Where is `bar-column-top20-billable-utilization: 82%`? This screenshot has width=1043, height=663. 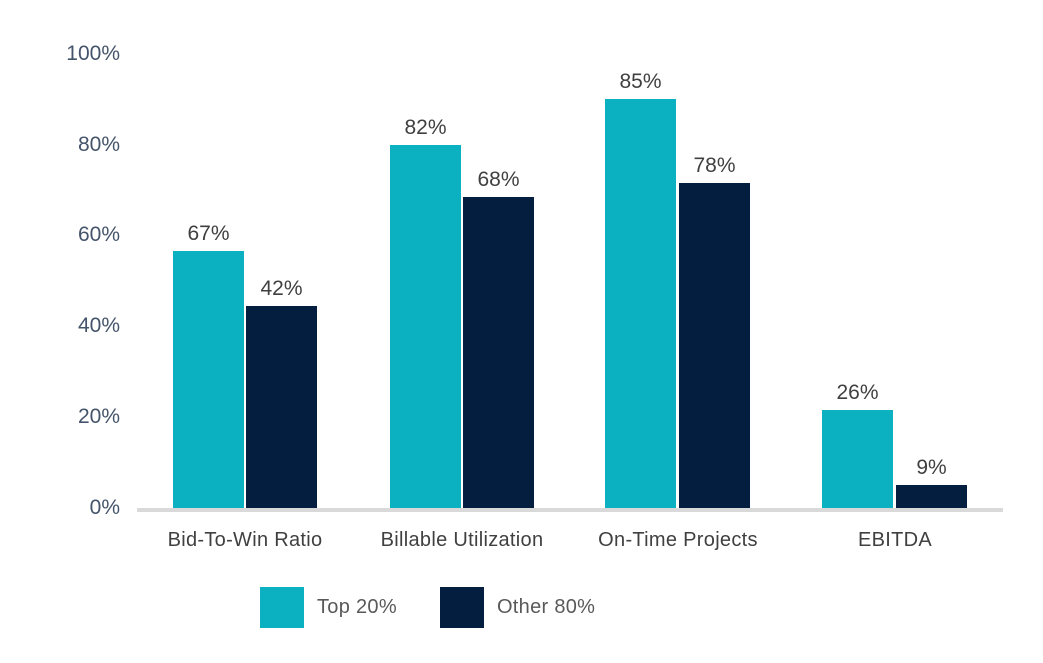 bar-column-top20-billable-utilization: 82% is located at coordinates (425, 312).